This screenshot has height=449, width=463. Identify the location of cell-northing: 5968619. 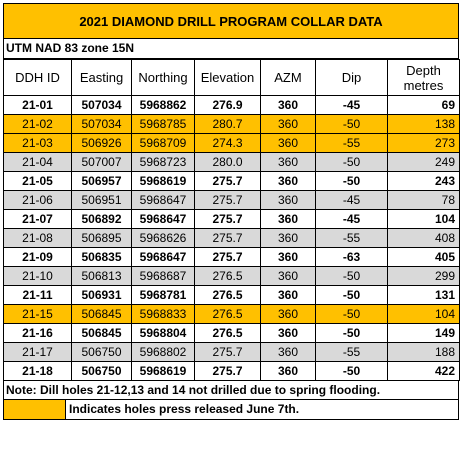
(163, 181).